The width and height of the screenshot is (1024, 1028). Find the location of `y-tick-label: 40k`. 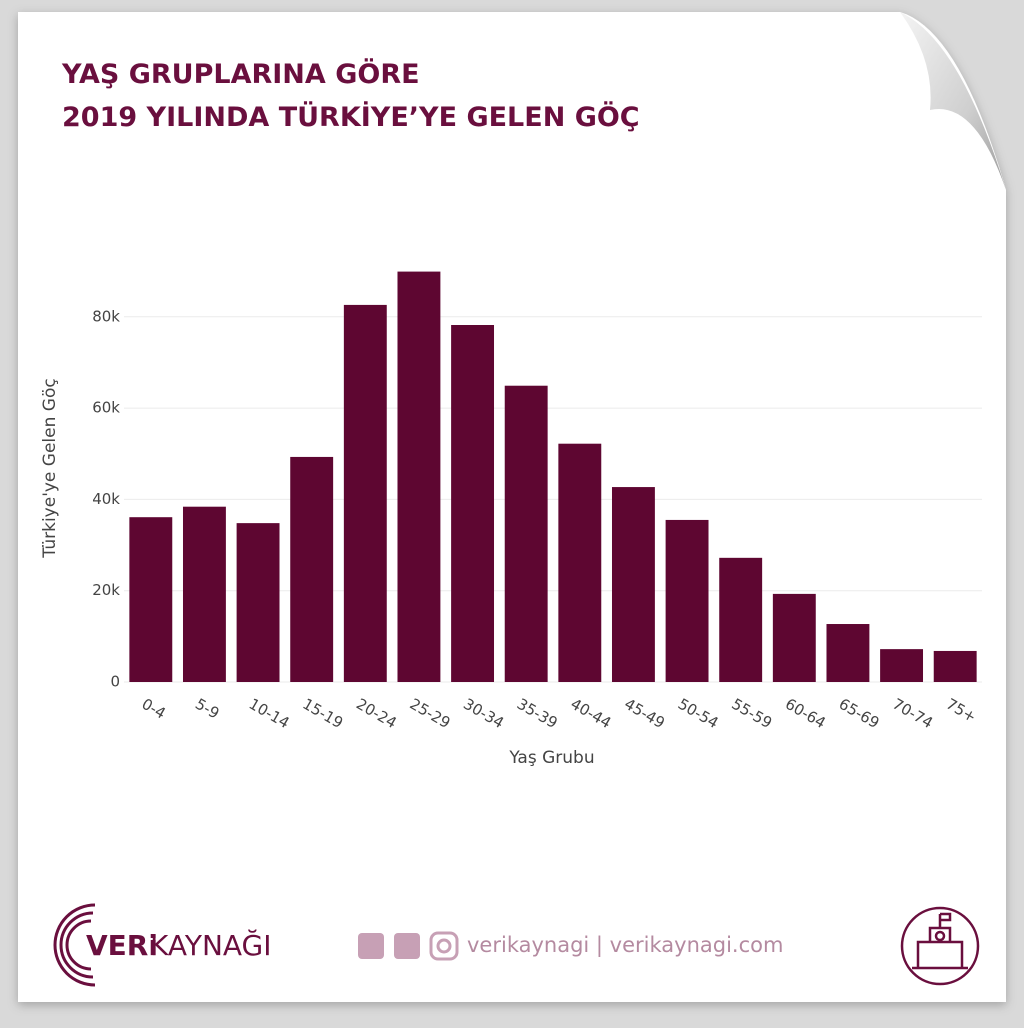

y-tick-label: 40k is located at coordinates (106, 499).